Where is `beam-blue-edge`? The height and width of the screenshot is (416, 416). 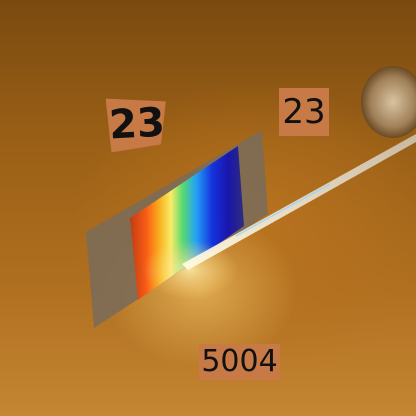 beam-blue-edge is located at coordinates (283, 210).